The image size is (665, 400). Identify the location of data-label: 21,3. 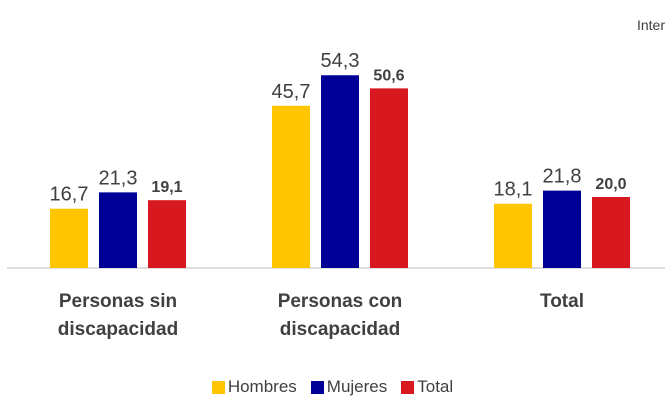
(118, 178).